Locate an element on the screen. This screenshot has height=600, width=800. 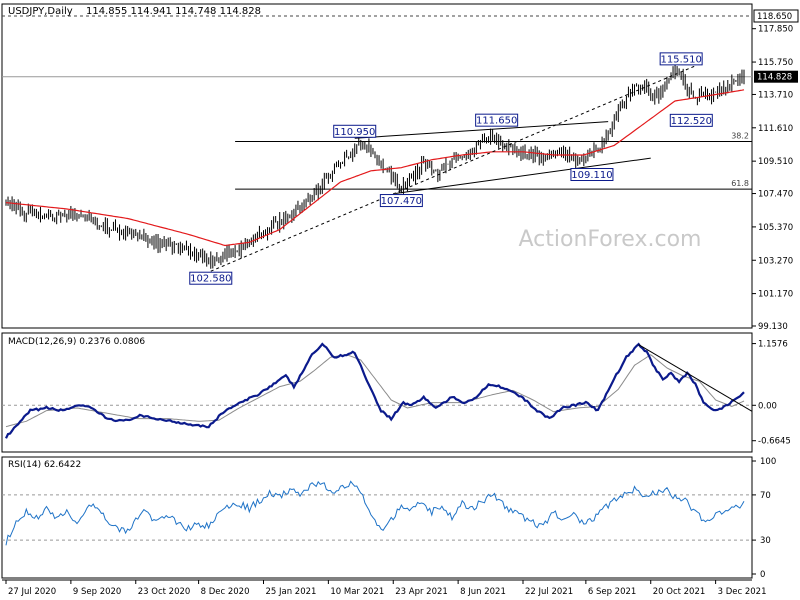
price-axis-label: 117.850 is located at coordinates (775, 30).